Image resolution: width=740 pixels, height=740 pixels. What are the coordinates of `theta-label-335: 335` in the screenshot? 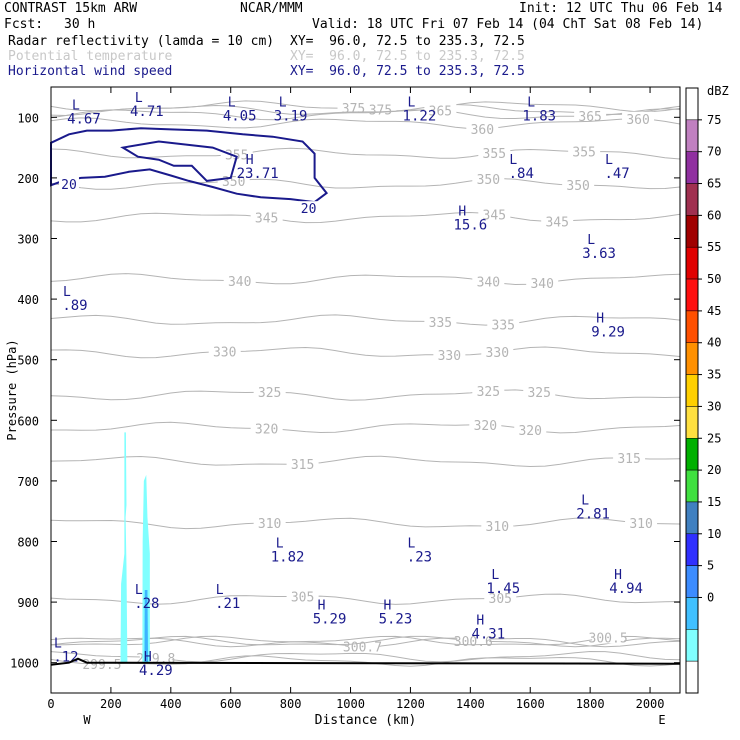 It's located at (440, 323).